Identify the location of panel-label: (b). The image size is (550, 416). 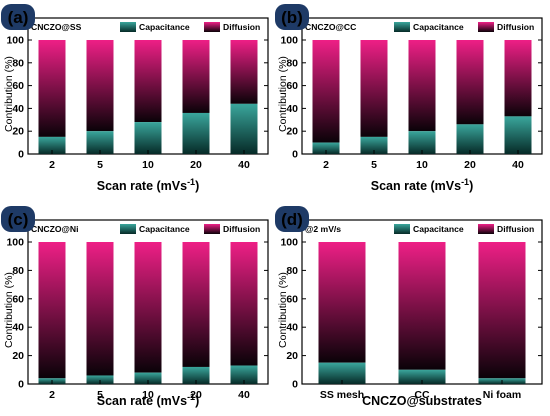
(292, 17).